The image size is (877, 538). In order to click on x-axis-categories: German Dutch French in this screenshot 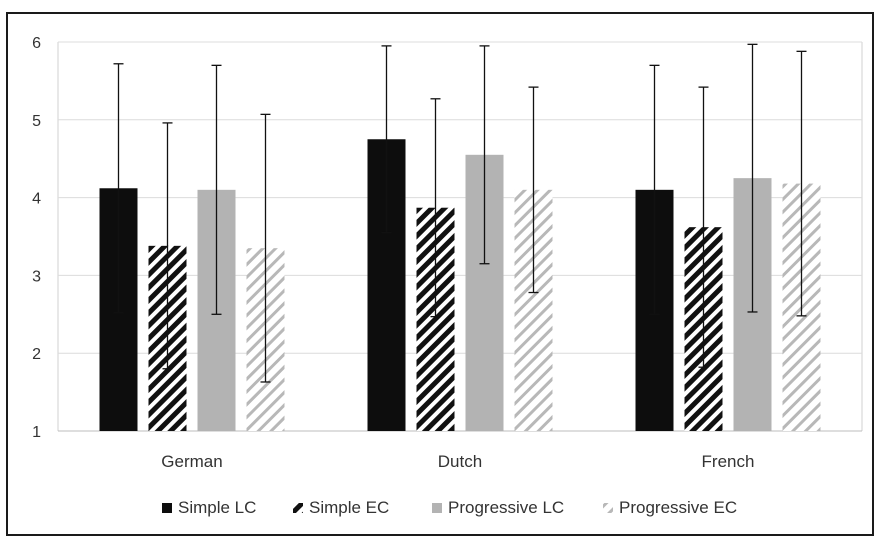, I will do `click(457, 461)`.